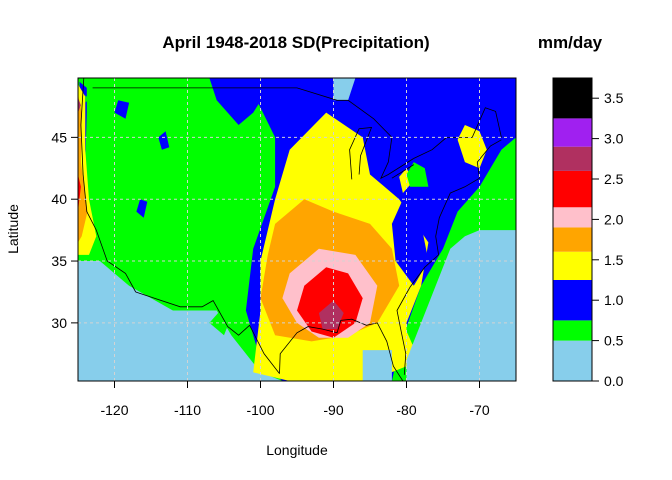  What do you see at coordinates (333, 410) in the screenshot?
I see `x-tick-label-3: -90` at bounding box center [333, 410].